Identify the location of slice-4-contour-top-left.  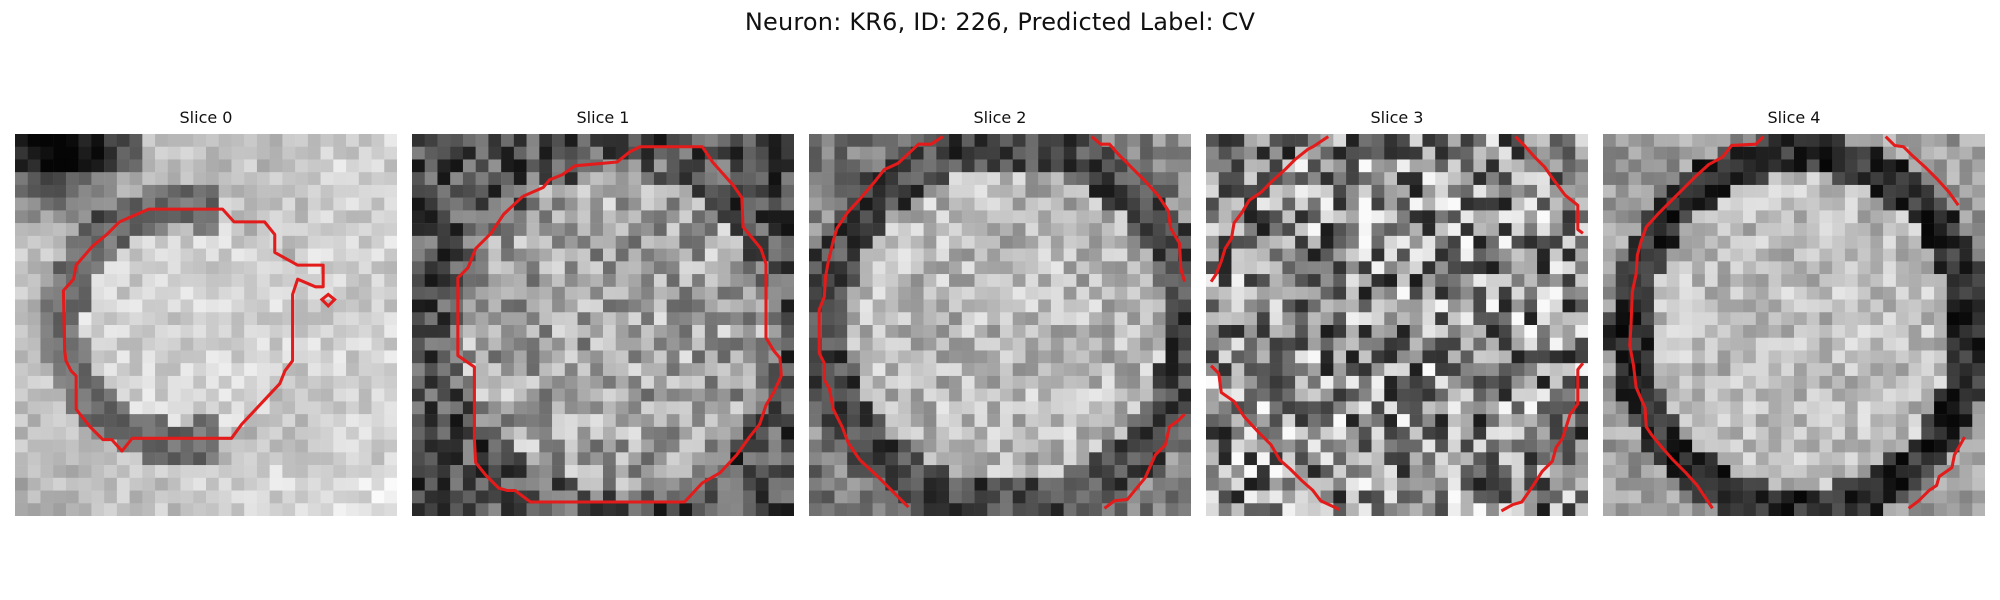
(1696, 322).